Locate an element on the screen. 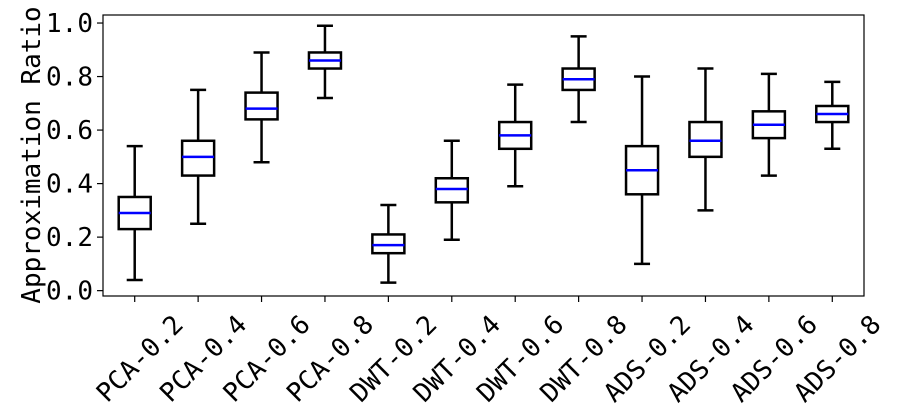 Image resolution: width=900 pixels, height=420 pixels. y-axis: 0.0 0.2 0.4 0.6 0.8 1.0 is located at coordinates (74, 158).